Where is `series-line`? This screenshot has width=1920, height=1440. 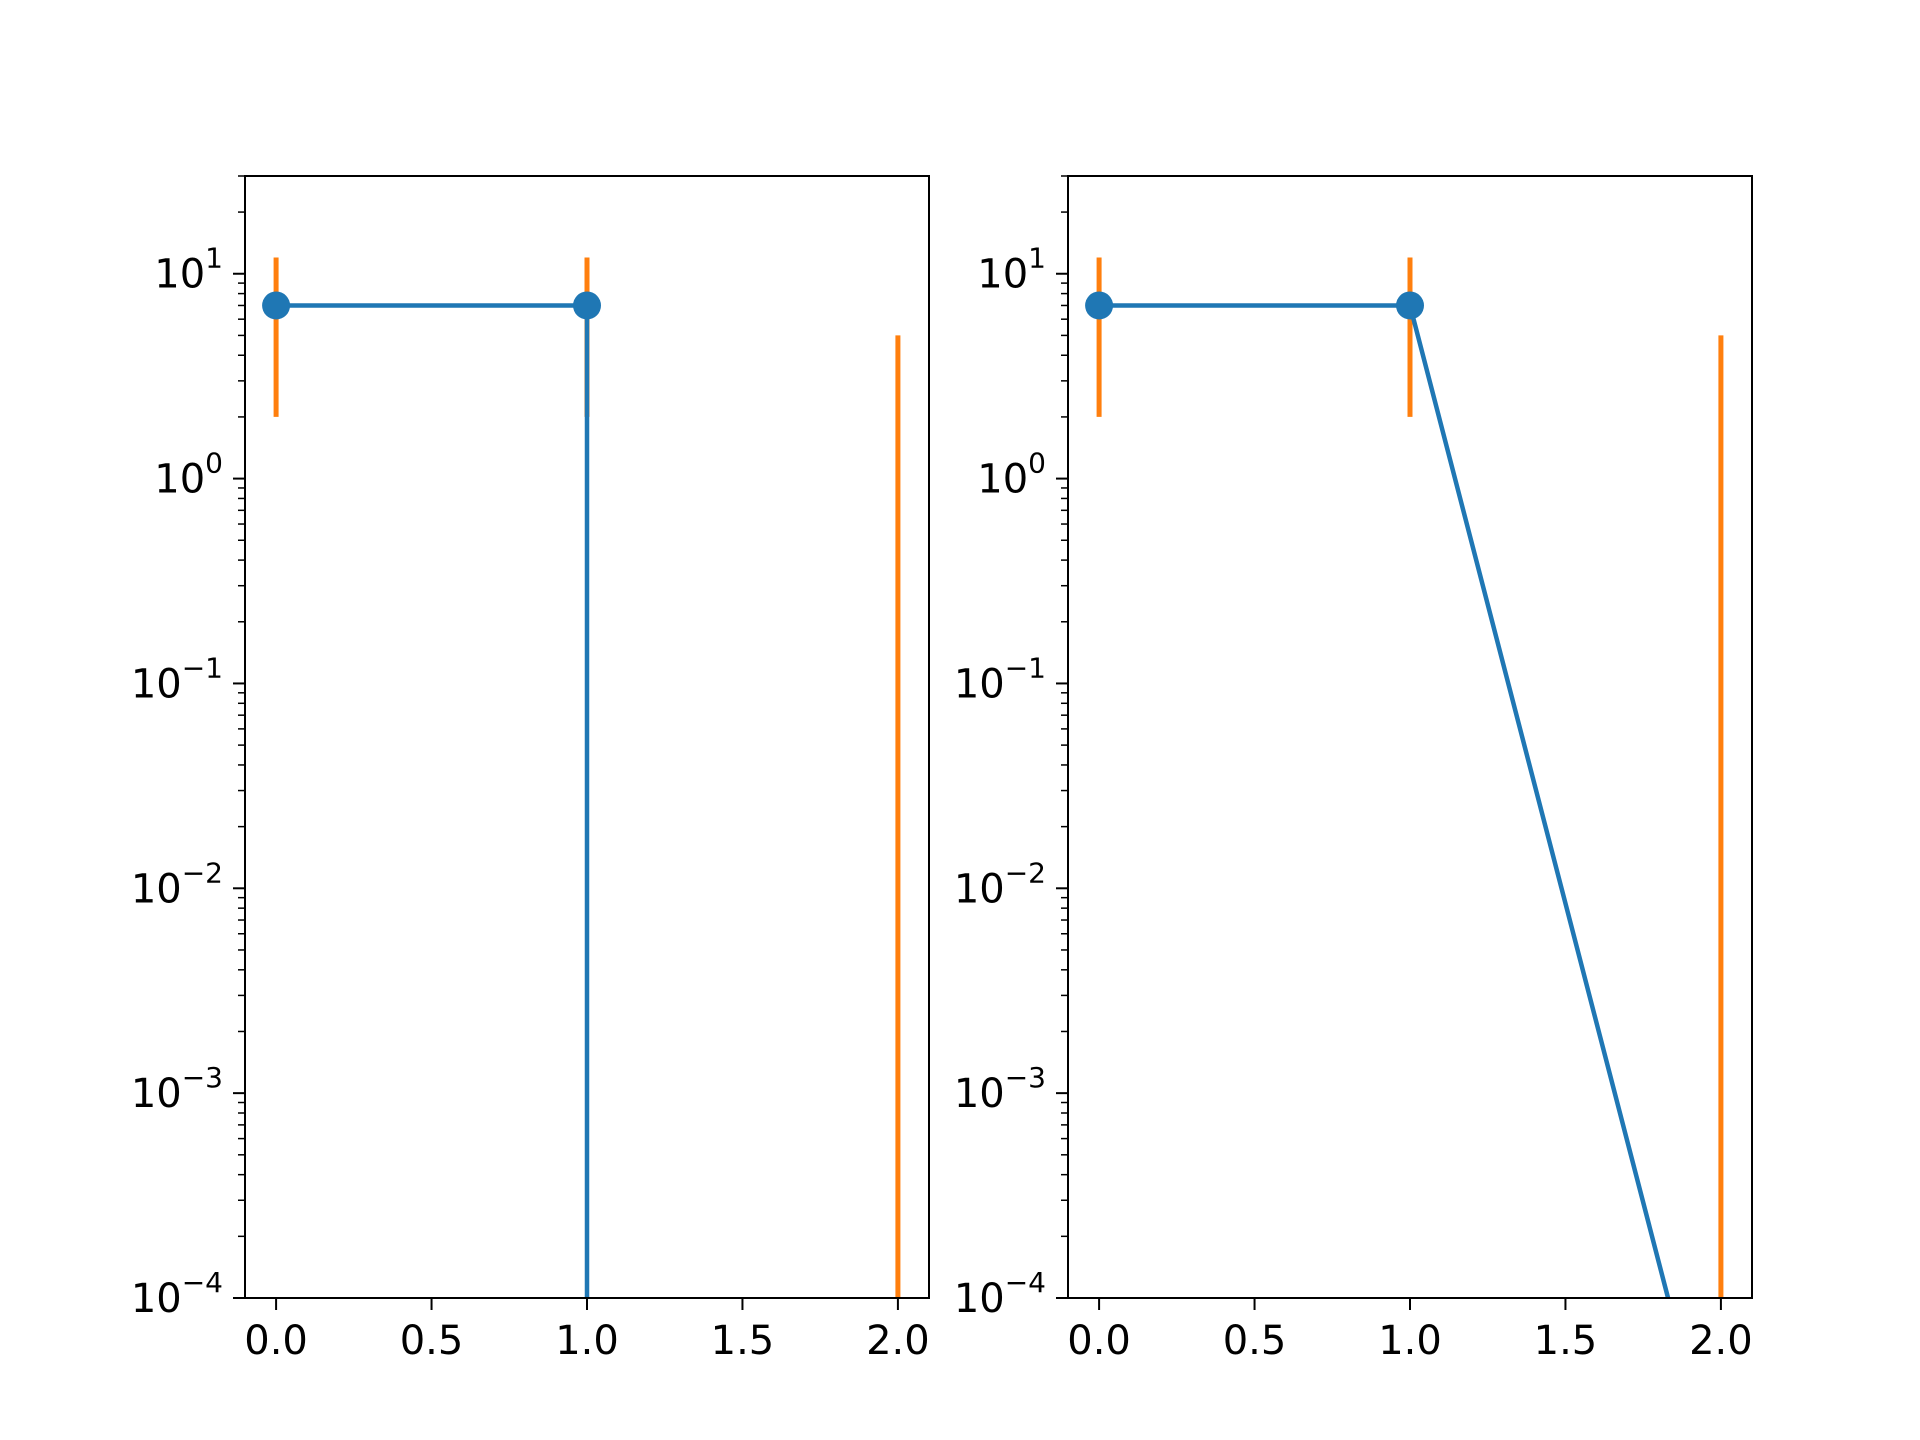
series-line is located at coordinates (433, 800).